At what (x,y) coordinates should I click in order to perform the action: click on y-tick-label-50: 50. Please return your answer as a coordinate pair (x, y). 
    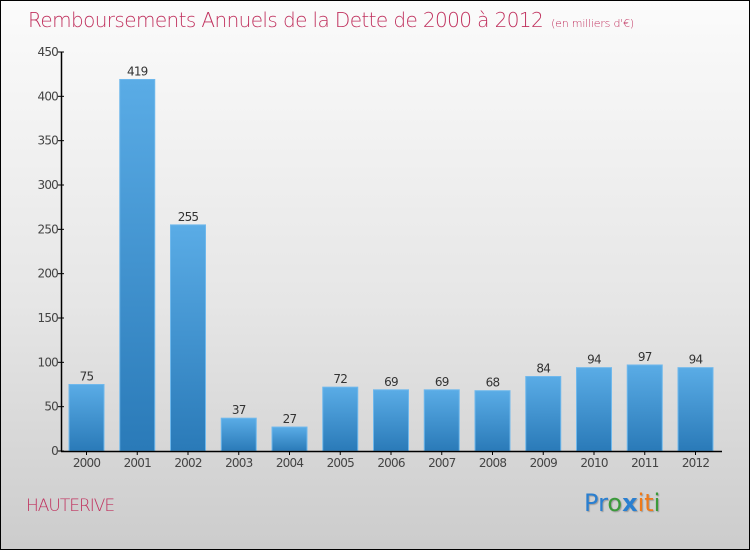
    Looking at the image, I should click on (51, 407).